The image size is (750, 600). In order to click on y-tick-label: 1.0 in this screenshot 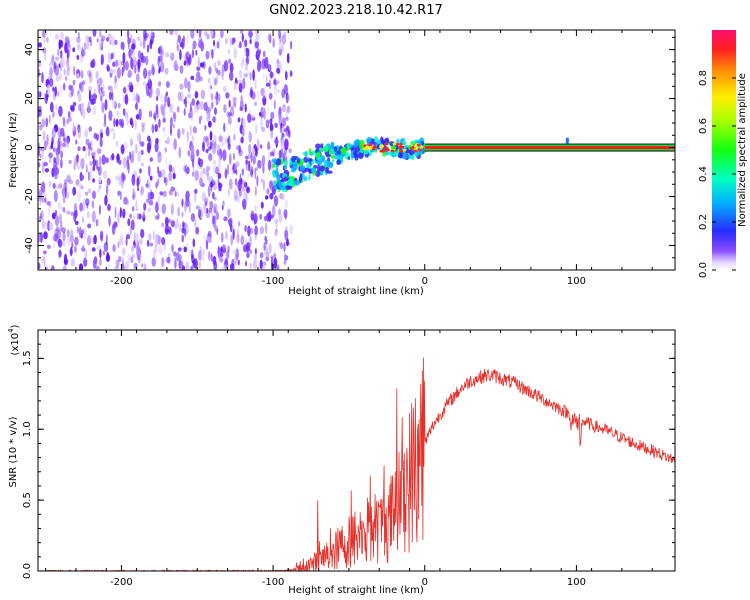, I will do `click(27, 429)`.